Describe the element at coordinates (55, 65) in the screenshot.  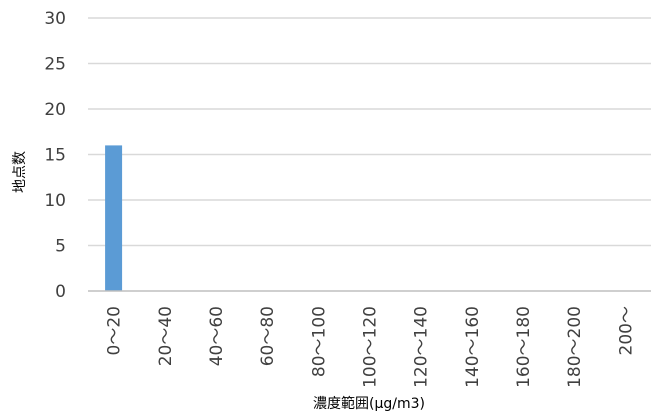
I see `y-tick-label: 25` at that location.